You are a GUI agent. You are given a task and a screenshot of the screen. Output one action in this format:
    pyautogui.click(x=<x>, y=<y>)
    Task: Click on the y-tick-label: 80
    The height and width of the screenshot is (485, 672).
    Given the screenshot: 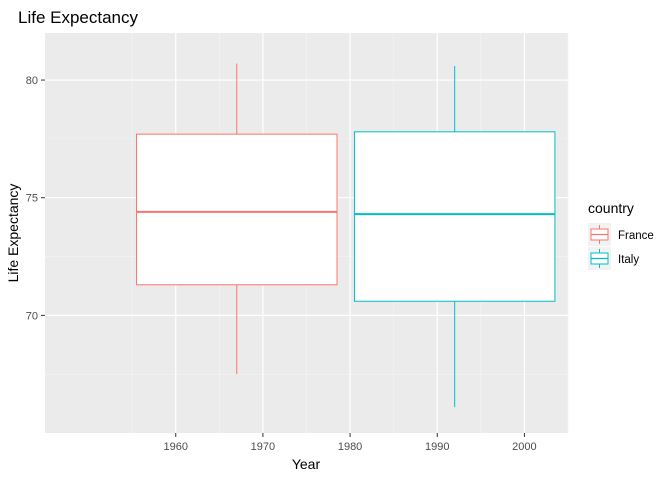 What is the action you would take?
    pyautogui.click(x=32, y=81)
    